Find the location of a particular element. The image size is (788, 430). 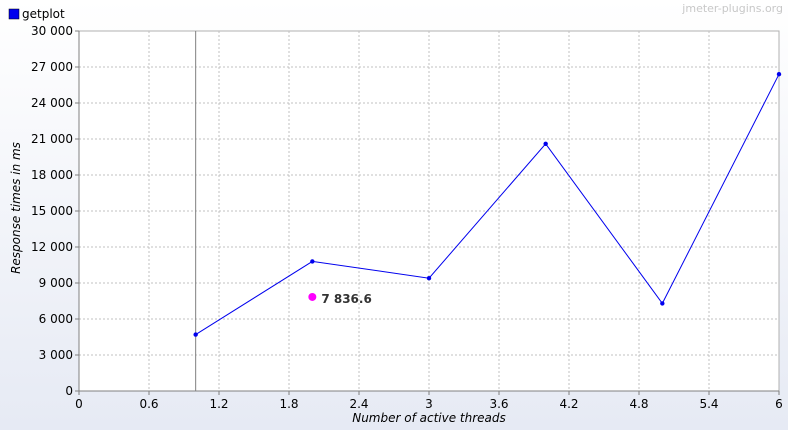

y-tick-label: 9 000 is located at coordinates (56, 283).